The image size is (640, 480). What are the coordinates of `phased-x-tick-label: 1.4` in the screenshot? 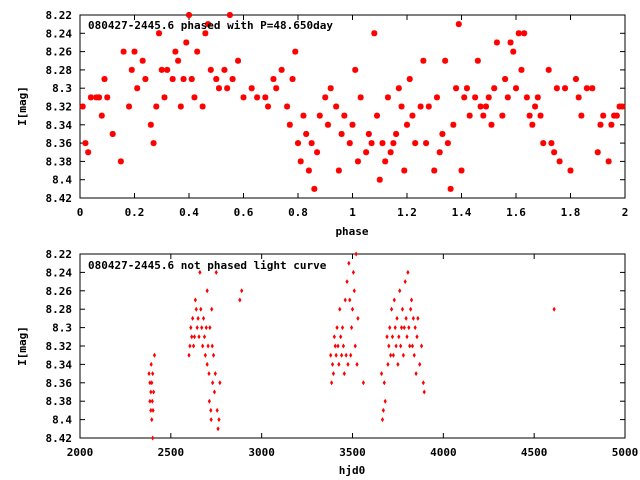 It's located at (462, 212).